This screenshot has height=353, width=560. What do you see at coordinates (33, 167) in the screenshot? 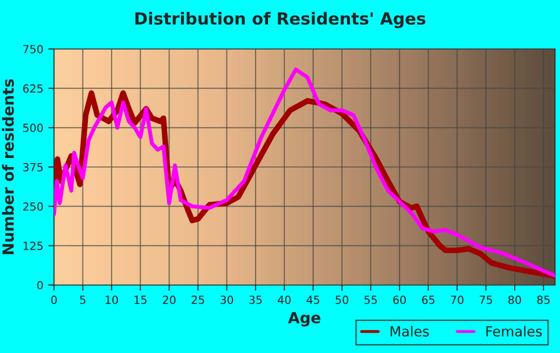
I see `y-tick-label: 375` at bounding box center [33, 167].